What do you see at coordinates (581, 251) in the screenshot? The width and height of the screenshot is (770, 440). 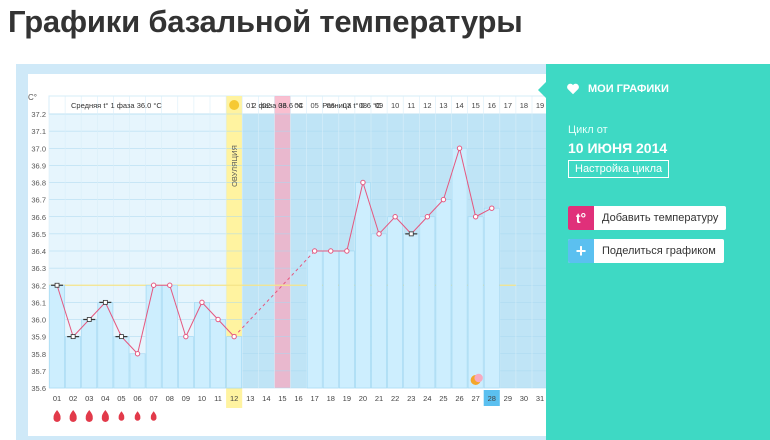 I see `plus-icon: +` at bounding box center [581, 251].